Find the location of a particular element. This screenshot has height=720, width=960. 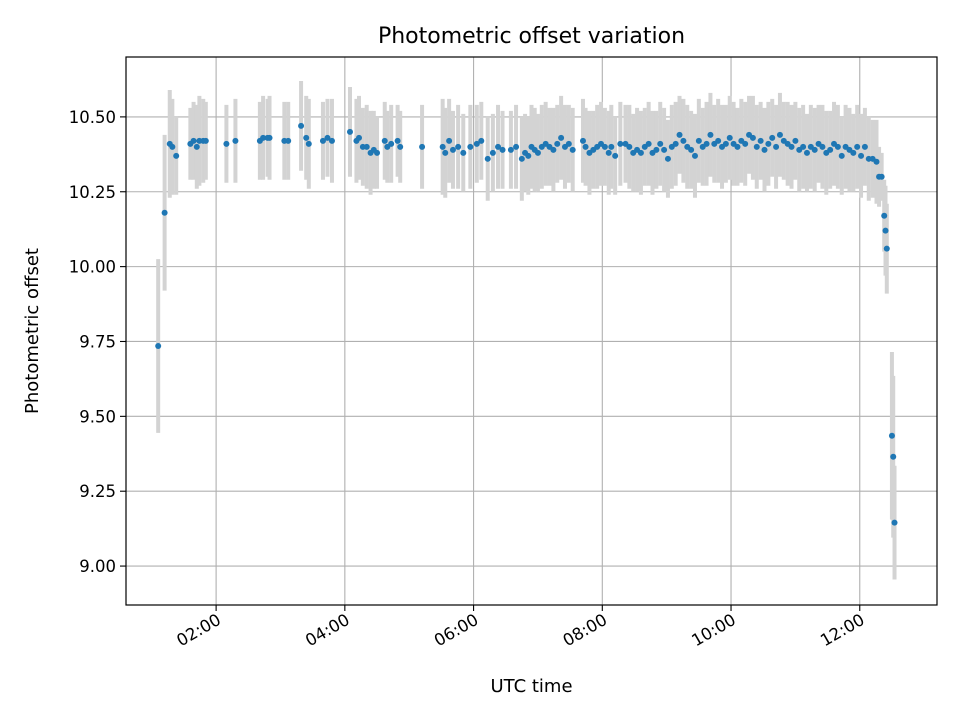

y-tick-label: 9.75 is located at coordinates (97, 341).